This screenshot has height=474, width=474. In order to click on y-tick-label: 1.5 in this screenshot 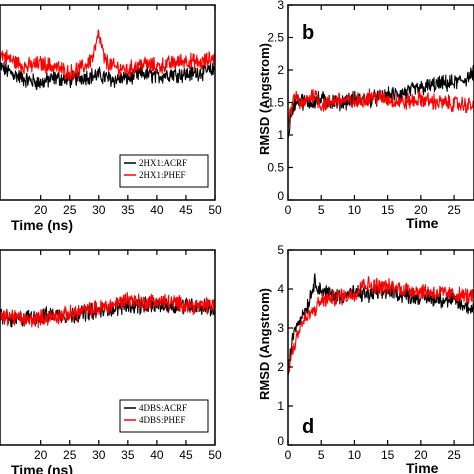, I will do `click(275, 103)`.